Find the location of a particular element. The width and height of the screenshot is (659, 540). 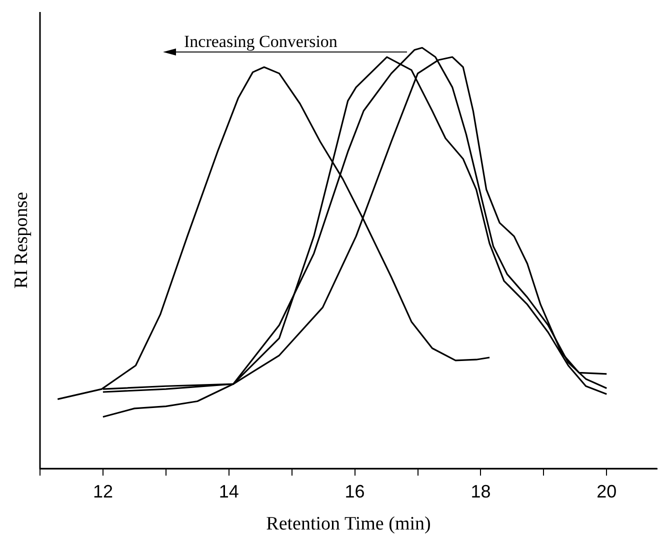

y-axis-title: RI Response is located at coordinates (21, 240).